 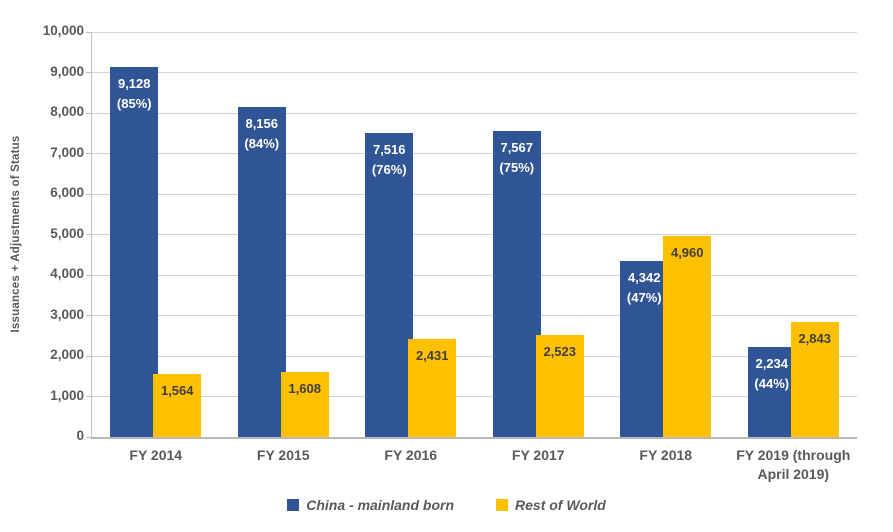 I want to click on legend-item-china-mainland-born: China - mainland born, so click(x=370, y=505).